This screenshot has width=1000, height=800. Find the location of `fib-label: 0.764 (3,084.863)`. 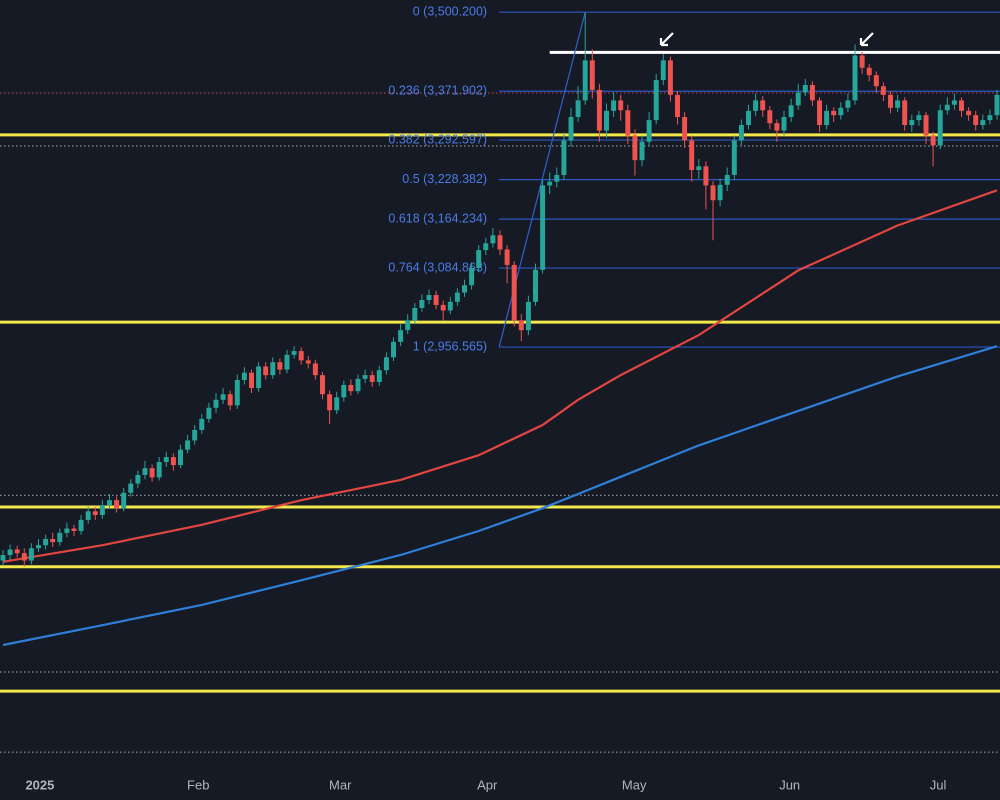

fib-label: 0.764 (3,084.863) is located at coordinates (437, 267).